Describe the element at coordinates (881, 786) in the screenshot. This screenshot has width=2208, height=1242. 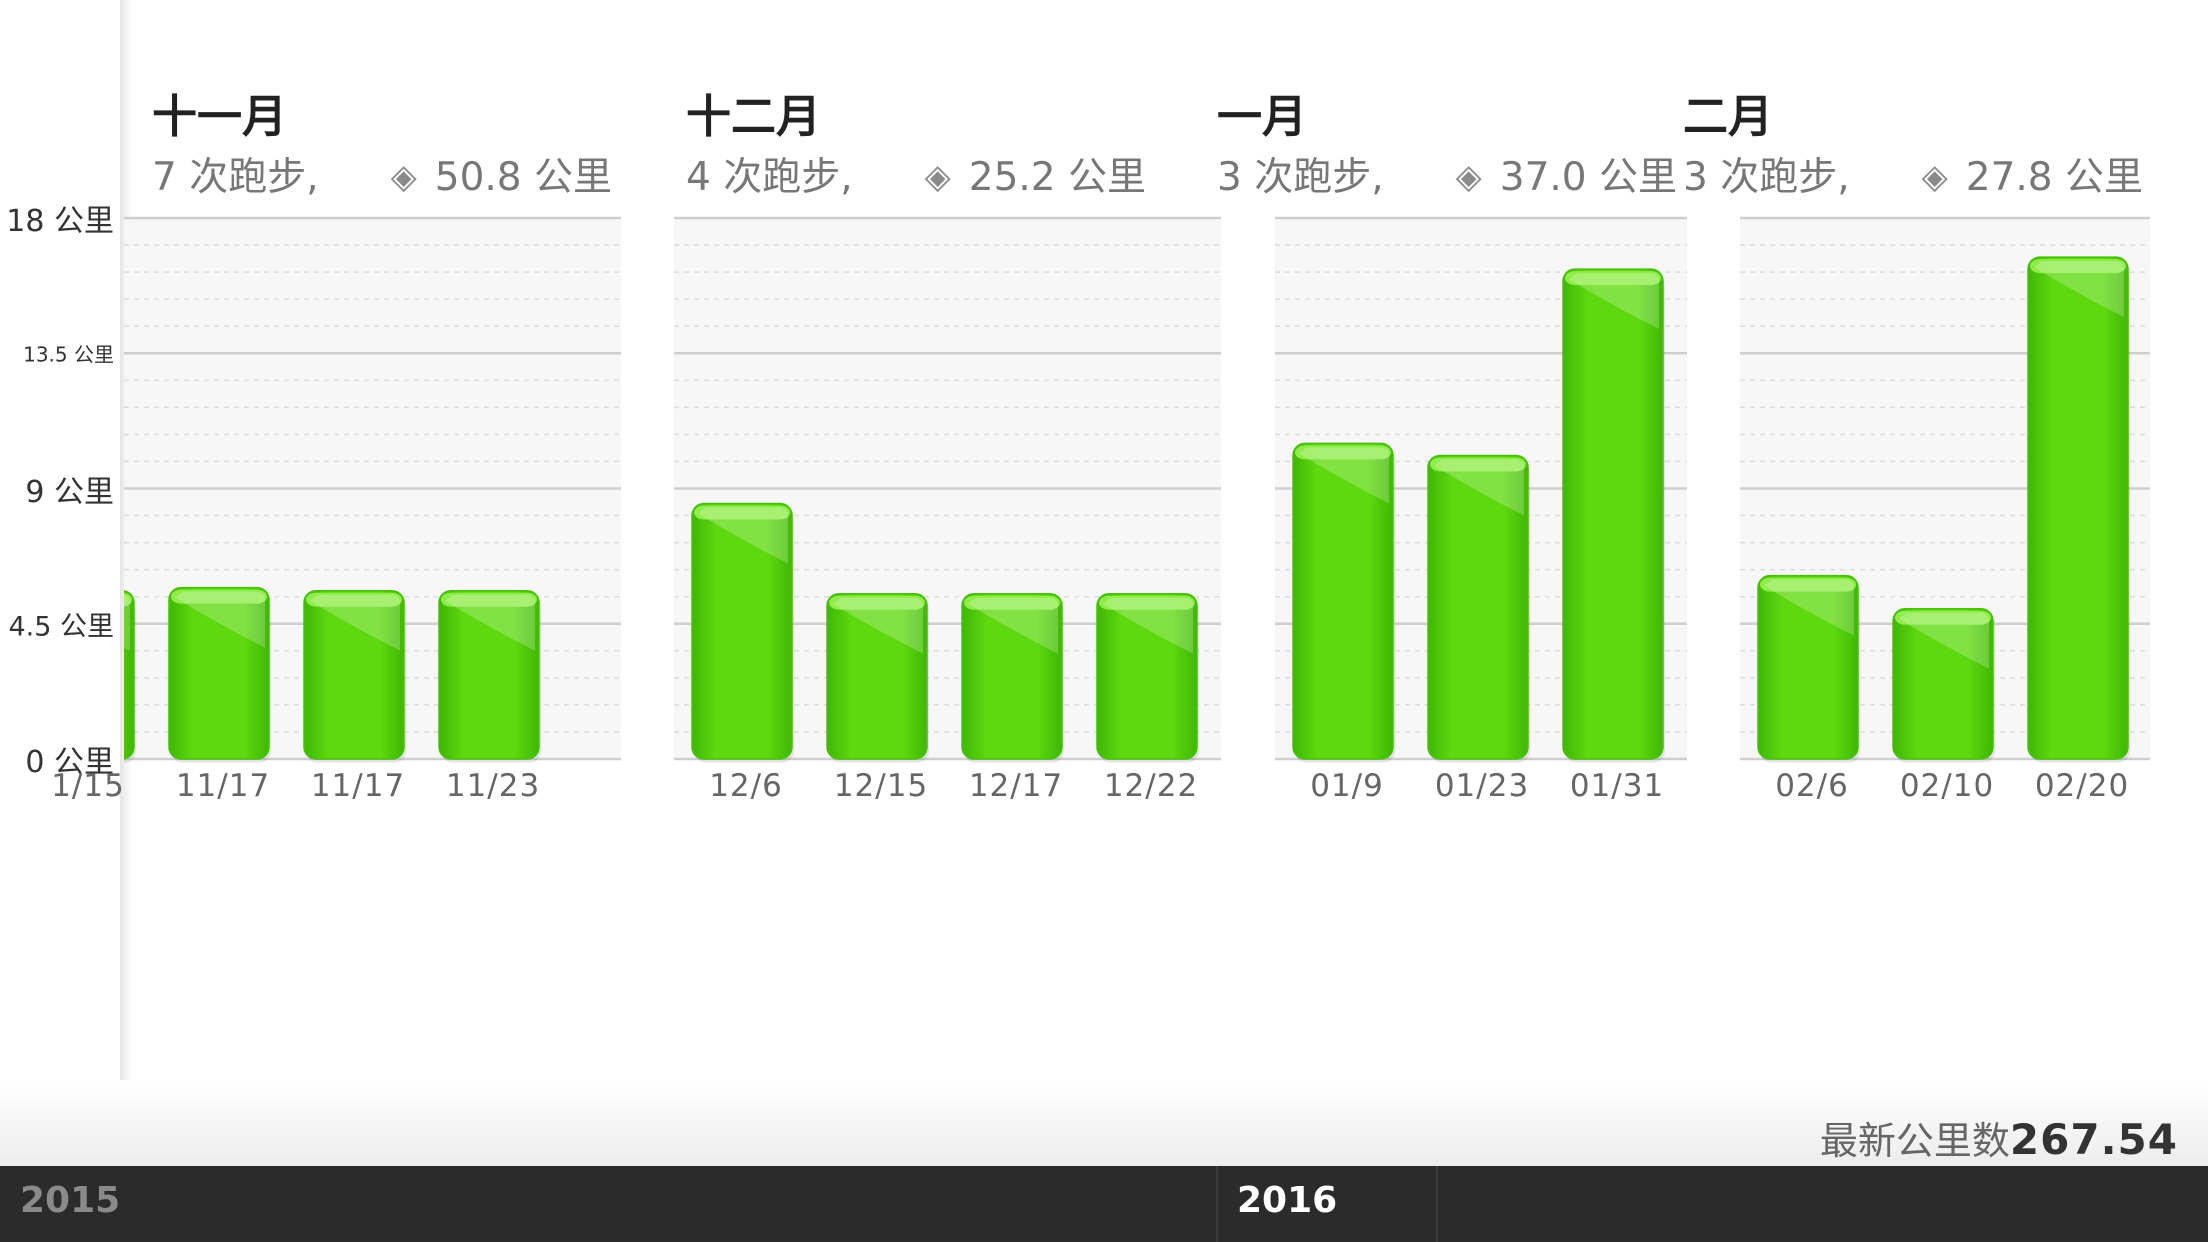
I see `x-tick-label: 12/15` at that location.